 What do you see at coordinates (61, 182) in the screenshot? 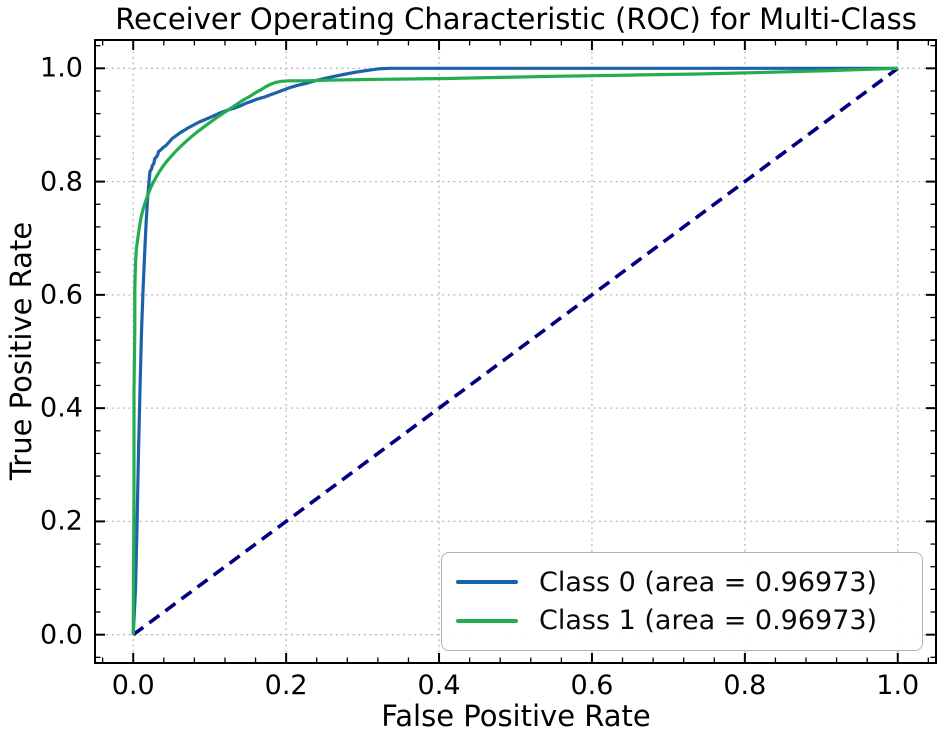
I see `y-tick-label-0.8: 0.8` at bounding box center [61, 182].